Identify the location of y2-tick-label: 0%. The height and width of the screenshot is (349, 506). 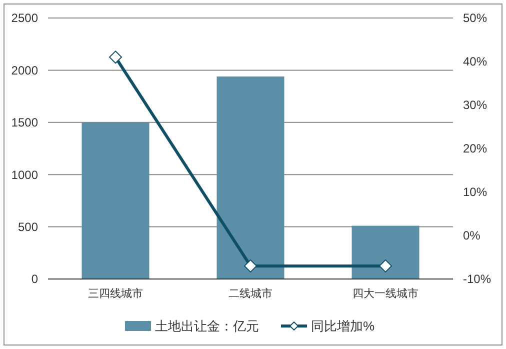
(472, 235).